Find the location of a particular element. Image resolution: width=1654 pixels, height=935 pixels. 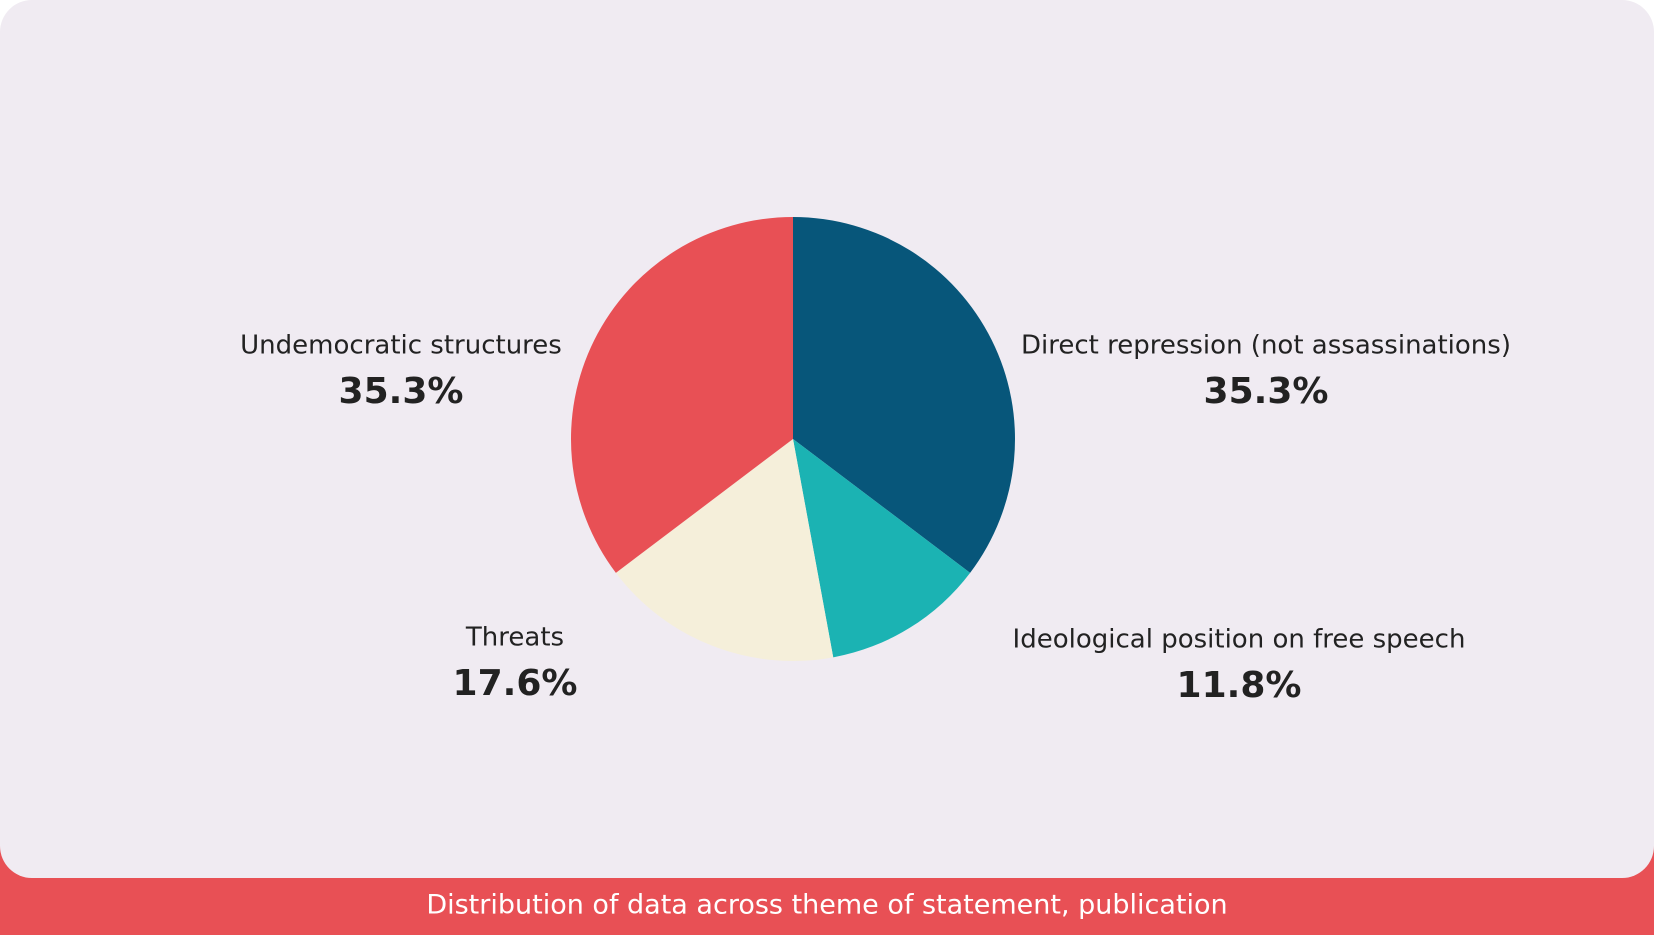

slice-value-label: 17.6% is located at coordinates (515, 683).